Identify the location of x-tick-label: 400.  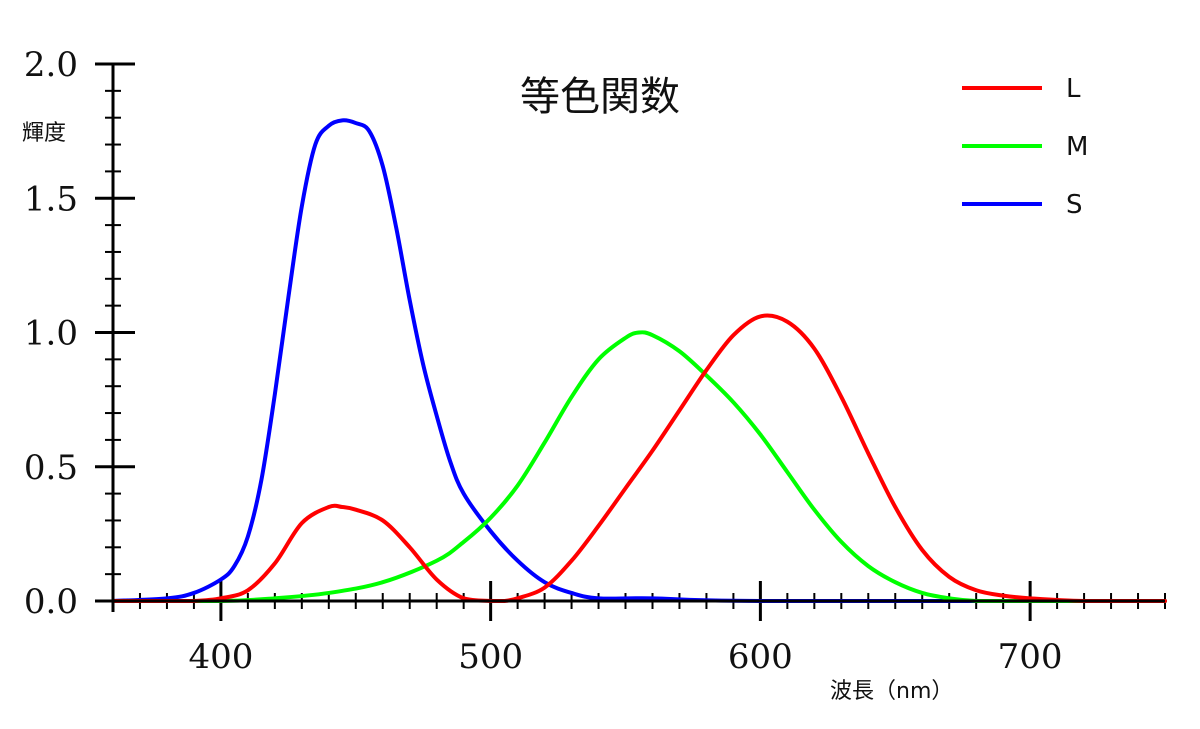
(220, 657).